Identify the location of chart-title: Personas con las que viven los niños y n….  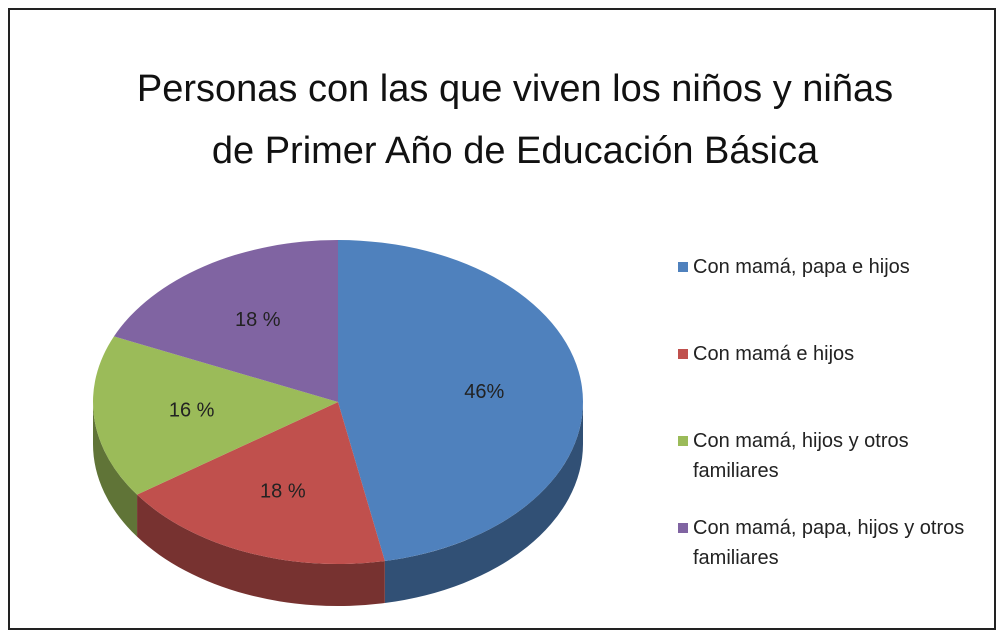
(515, 120).